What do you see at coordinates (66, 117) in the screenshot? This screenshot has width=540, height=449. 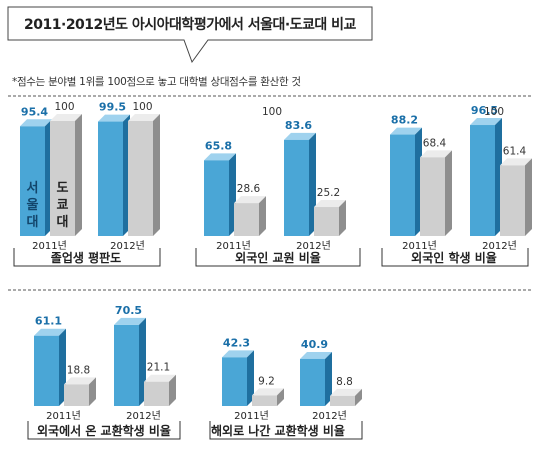 I see `bar-tokyo-1-1-top` at bounding box center [66, 117].